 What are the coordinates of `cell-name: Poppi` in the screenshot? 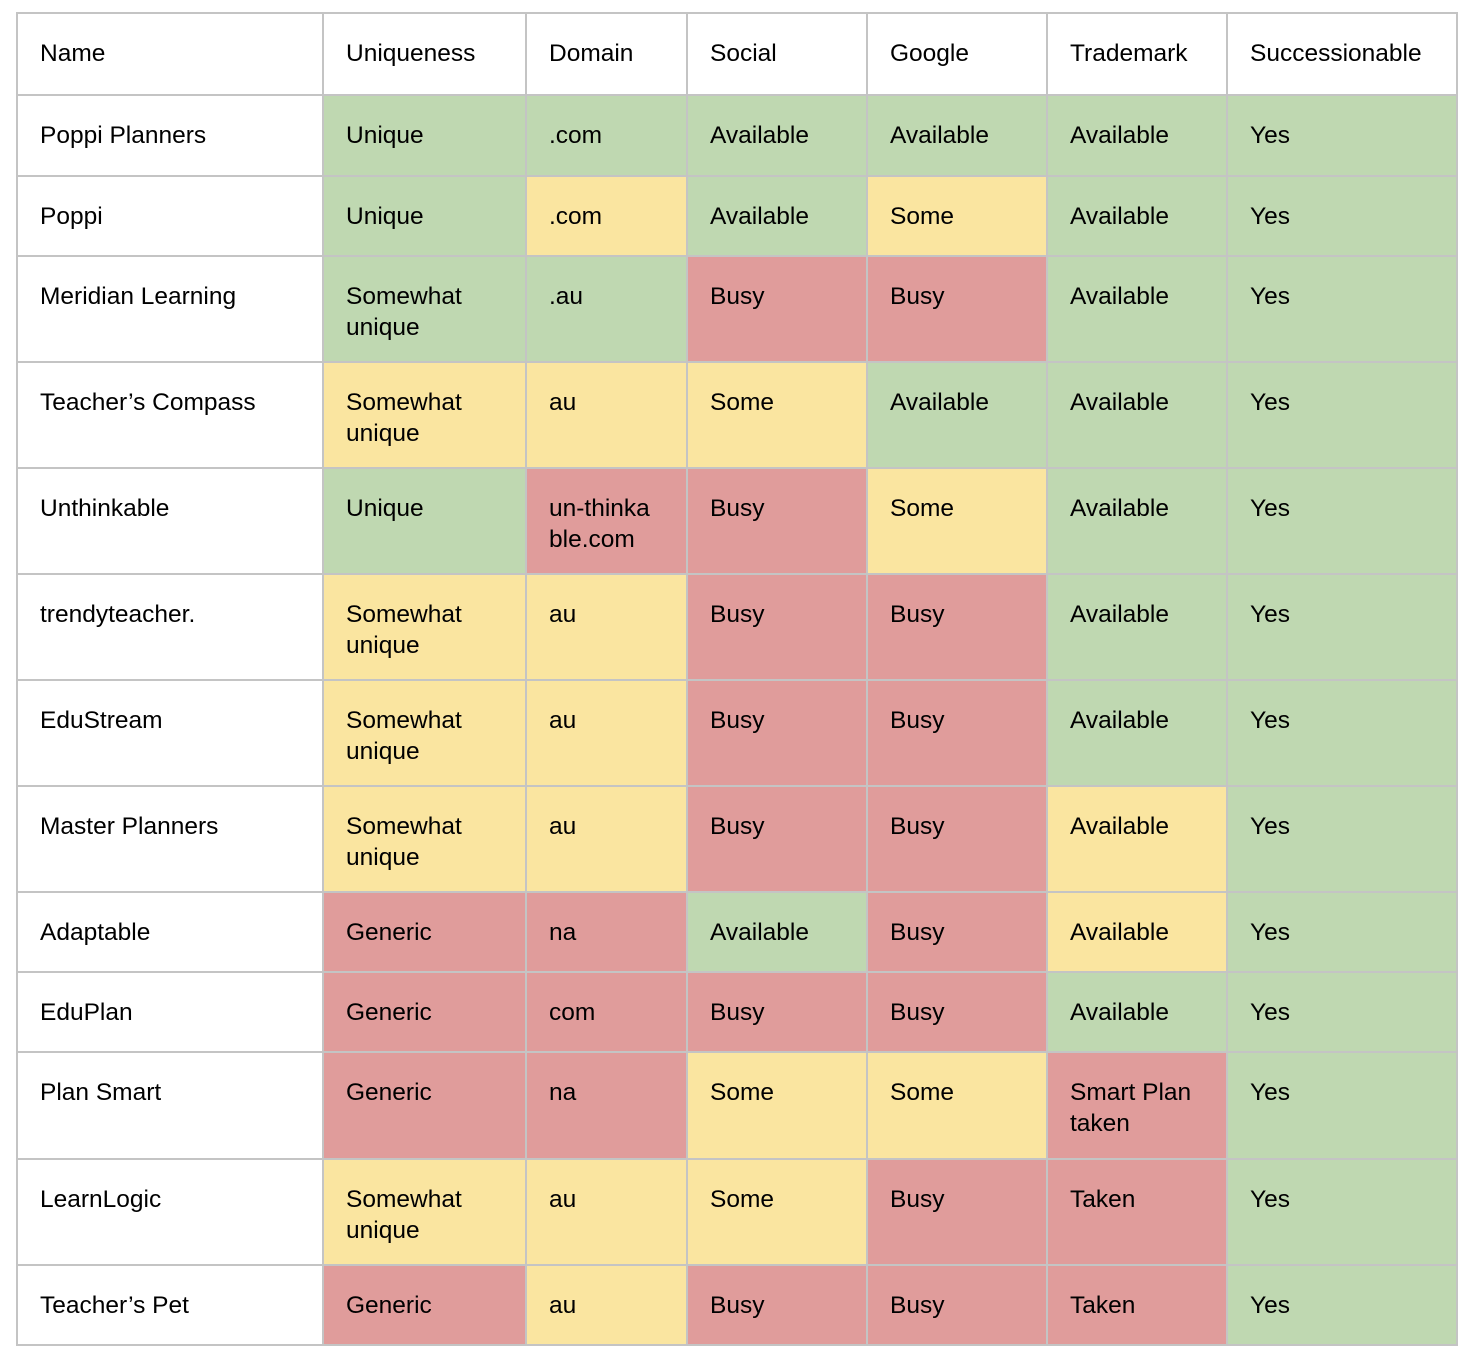 It's located at (170, 216).